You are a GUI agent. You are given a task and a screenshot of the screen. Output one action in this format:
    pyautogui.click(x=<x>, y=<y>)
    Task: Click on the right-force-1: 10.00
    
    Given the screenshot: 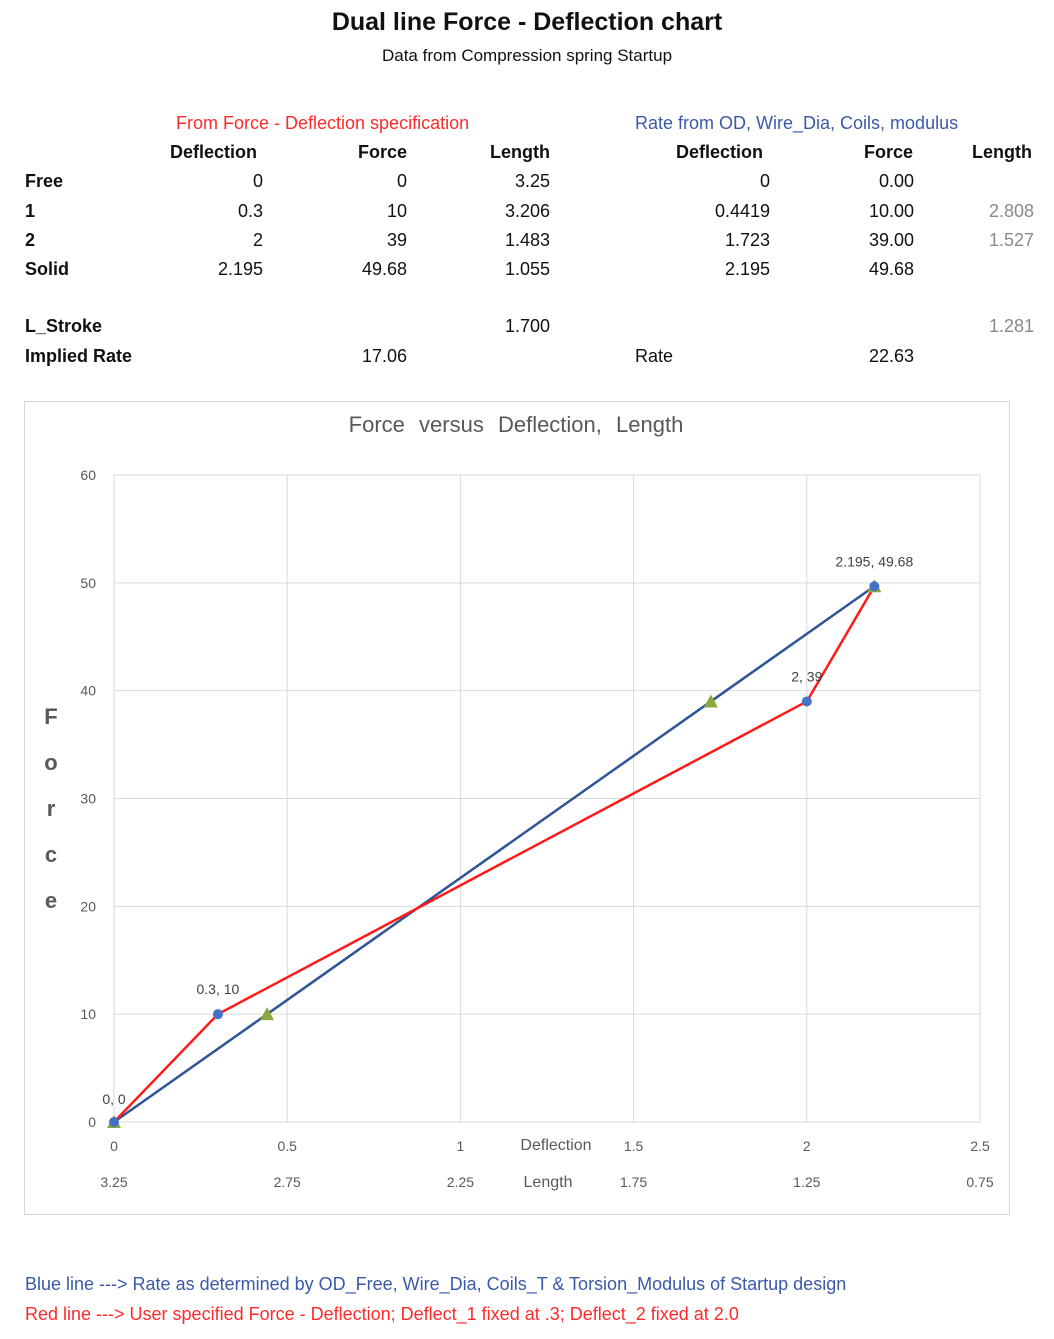 What is the action you would take?
    pyautogui.click(x=891, y=211)
    